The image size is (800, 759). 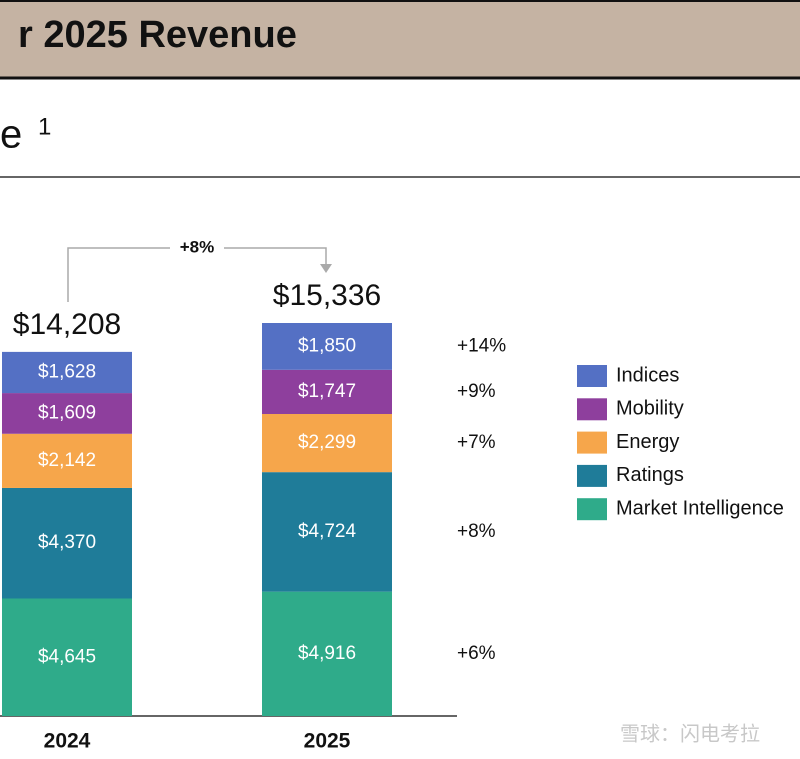 I want to click on header-band, so click(x=400, y=39).